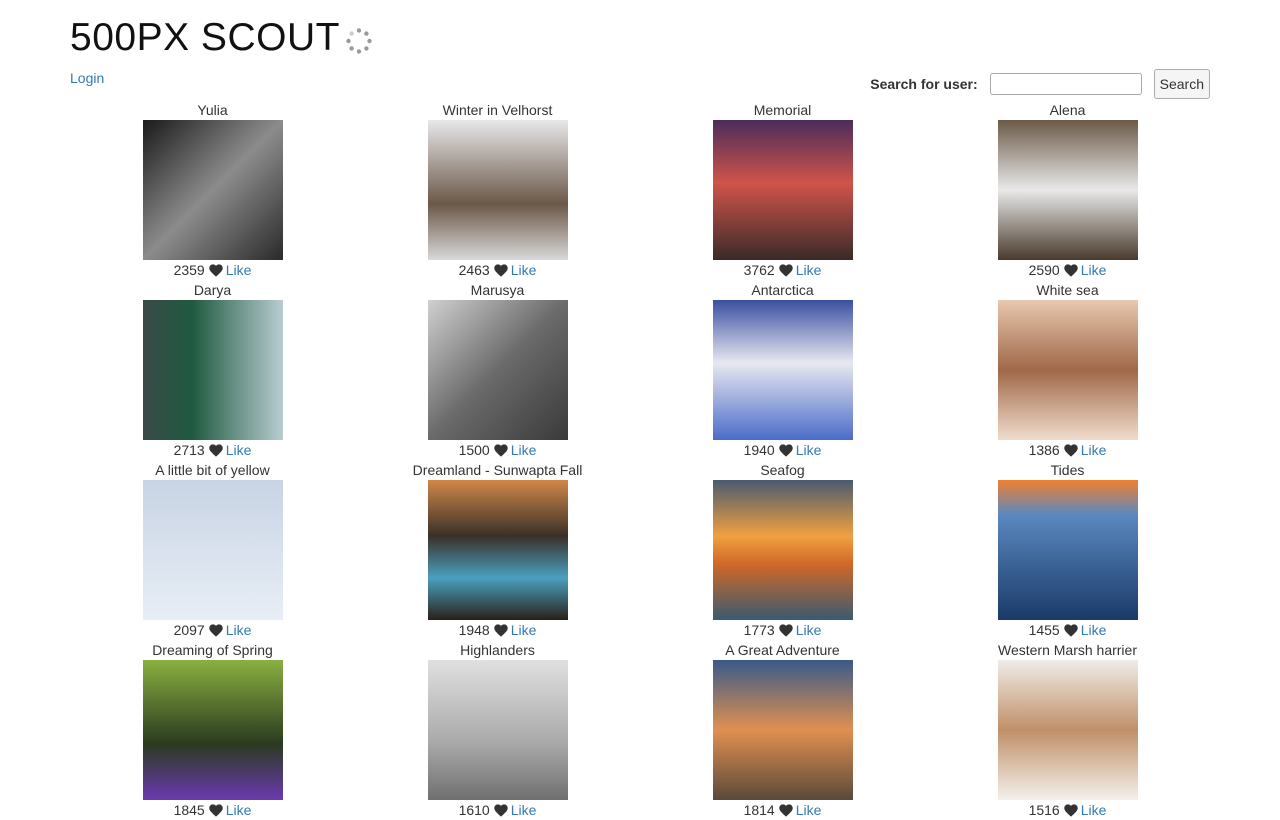 The width and height of the screenshot is (1280, 820). I want to click on photo-title: Western Marsh harrier, so click(1067, 650).